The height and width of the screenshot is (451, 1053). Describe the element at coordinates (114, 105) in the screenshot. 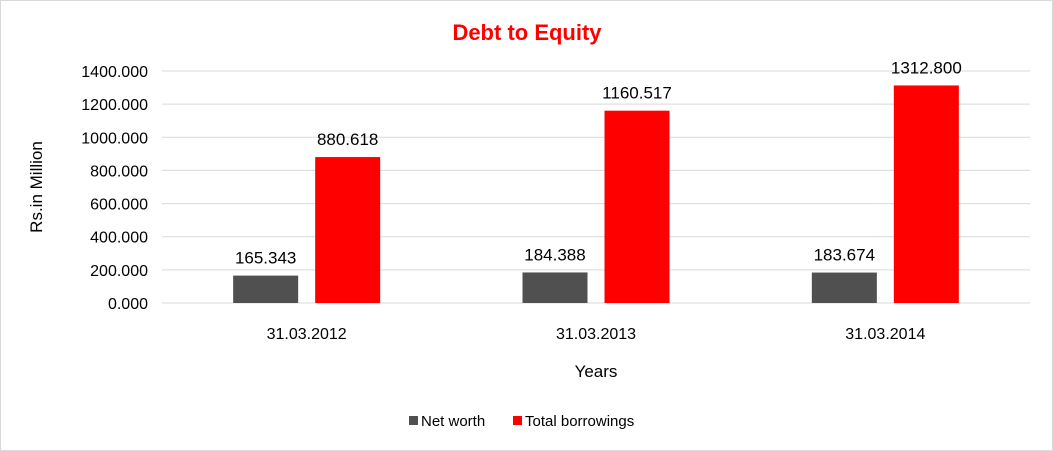

I see `y-tick-label: 1200.000` at that location.